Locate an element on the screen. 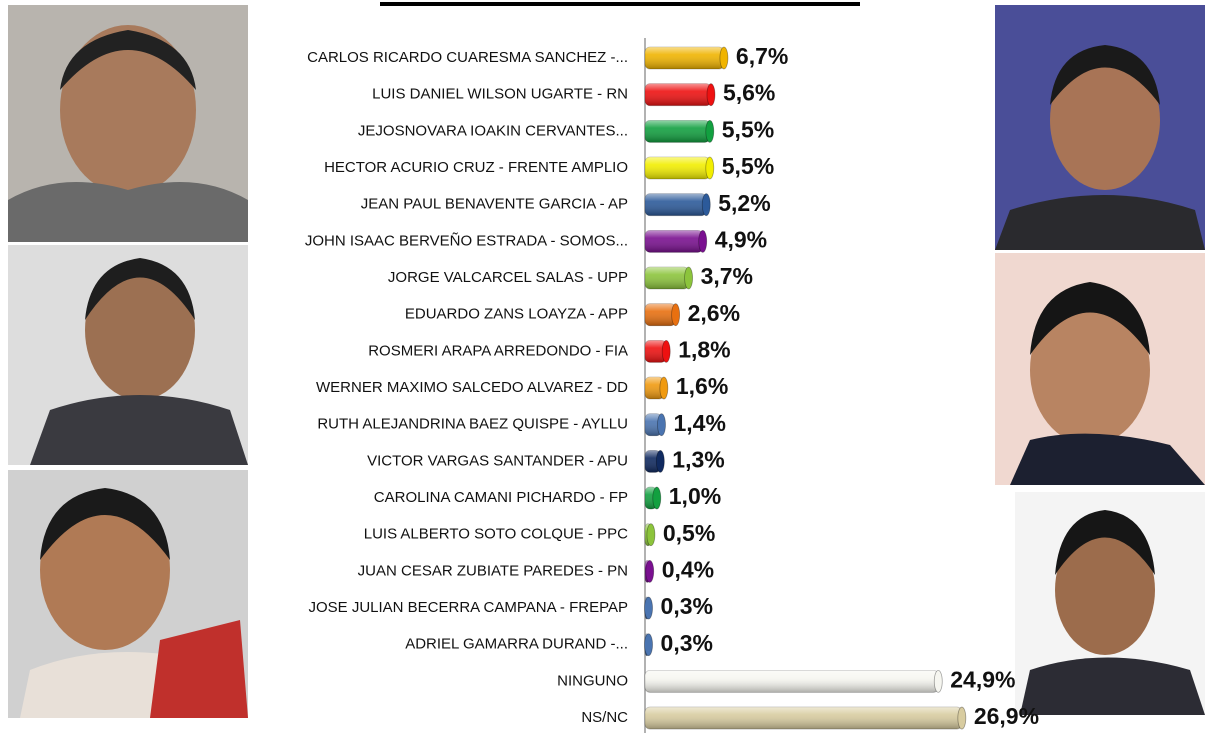 The image size is (1216, 733). value-label: 26,9% is located at coordinates (1006, 716).